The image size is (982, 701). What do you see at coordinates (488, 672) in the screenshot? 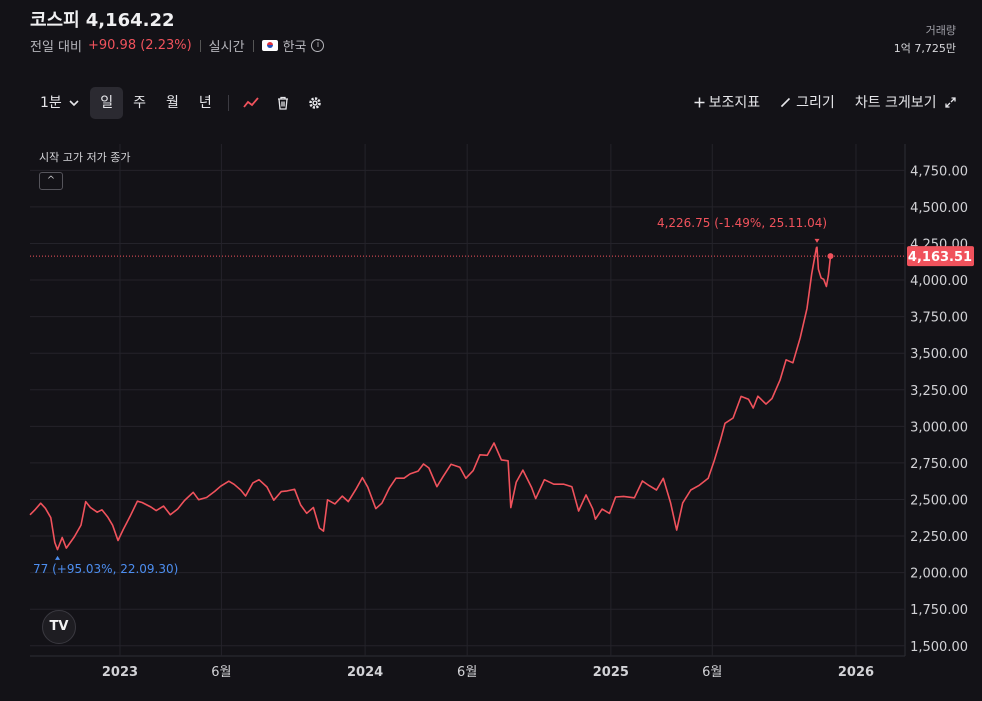
I see `x-axis: 2023 6월 2024 6월 2025 6월 2026` at bounding box center [488, 672].